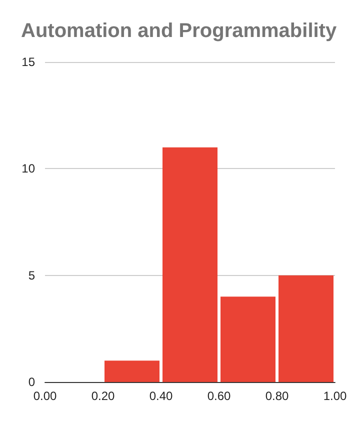 The width and height of the screenshot is (355, 421). I want to click on y-tick-label: 10, so click(29, 169).